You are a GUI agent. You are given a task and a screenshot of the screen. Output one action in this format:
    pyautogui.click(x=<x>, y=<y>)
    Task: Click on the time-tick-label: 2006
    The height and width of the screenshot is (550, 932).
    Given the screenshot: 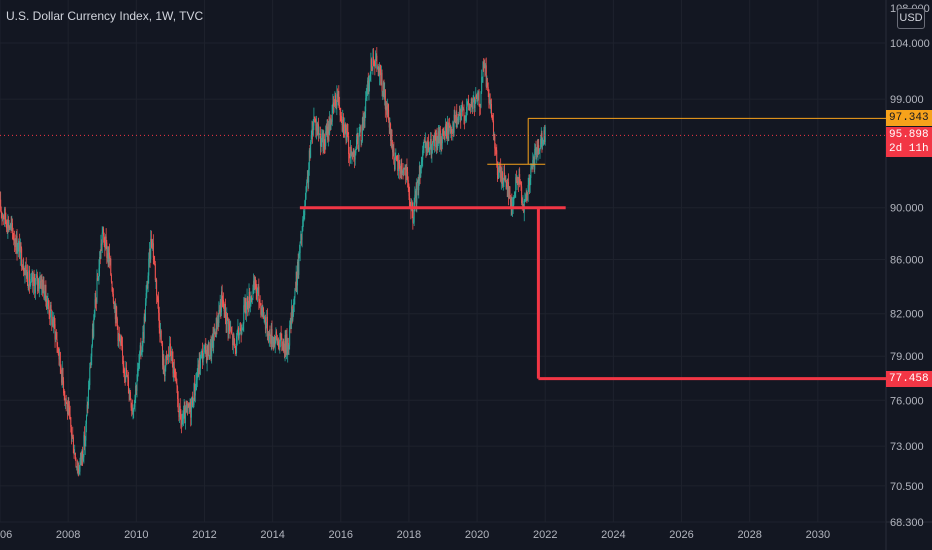 What is the action you would take?
    pyautogui.click(x=6, y=535)
    